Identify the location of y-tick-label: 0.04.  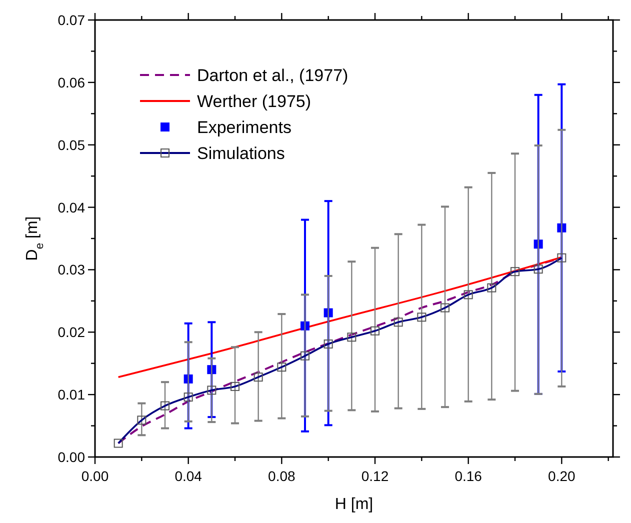
(72, 207).